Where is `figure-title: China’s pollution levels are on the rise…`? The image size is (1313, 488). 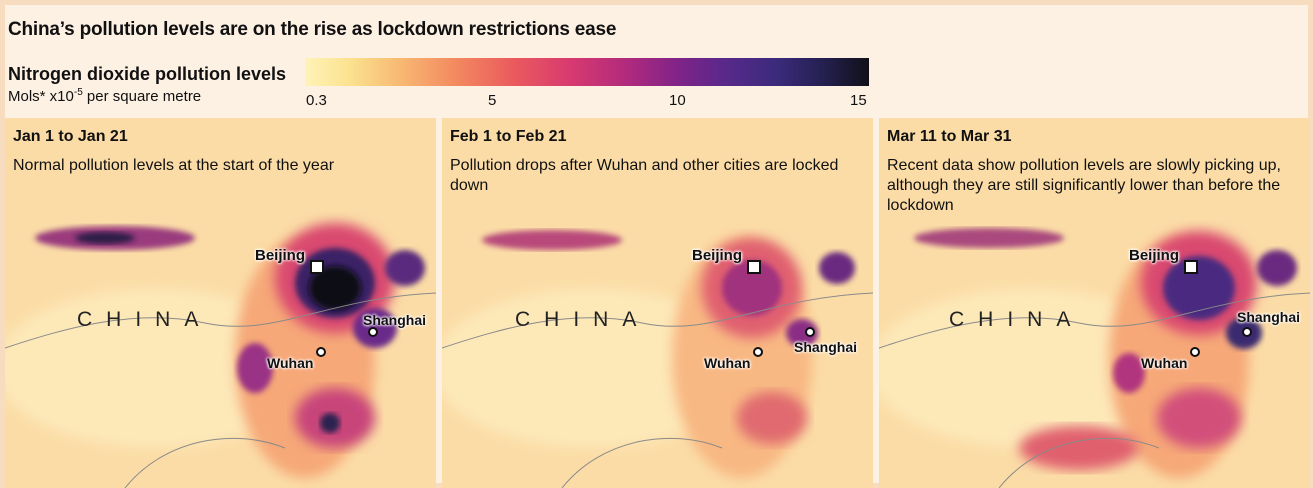 figure-title: China’s pollution levels are on the rise… is located at coordinates (312, 29).